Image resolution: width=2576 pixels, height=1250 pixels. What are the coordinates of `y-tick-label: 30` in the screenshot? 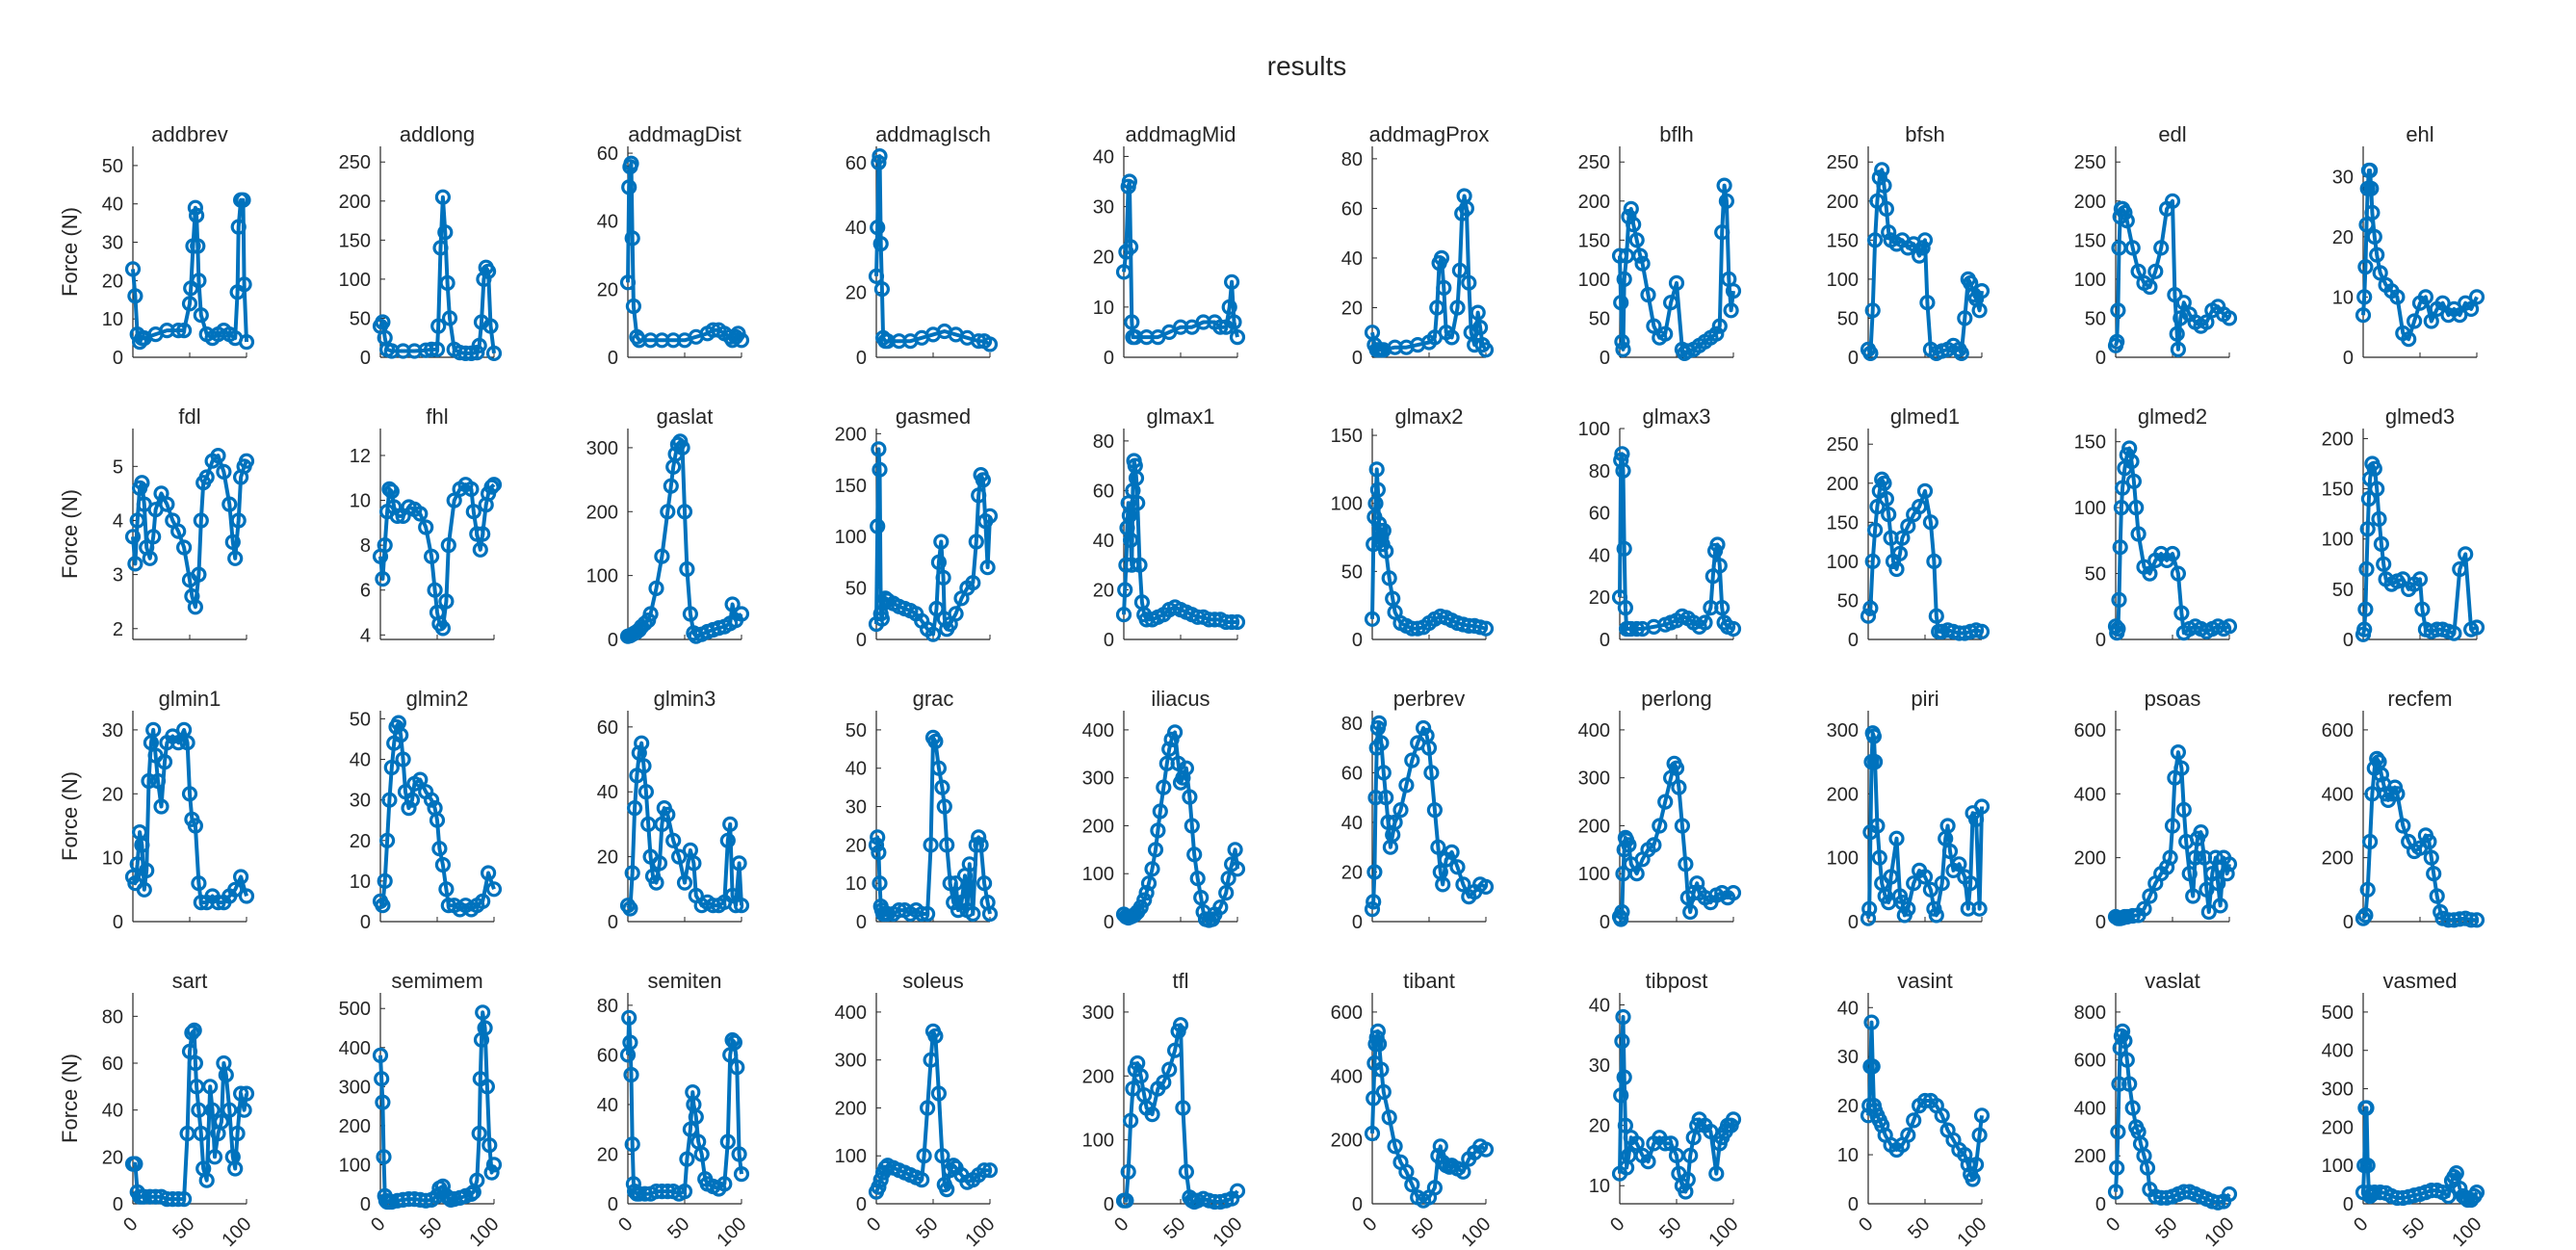 It's located at (1848, 1057).